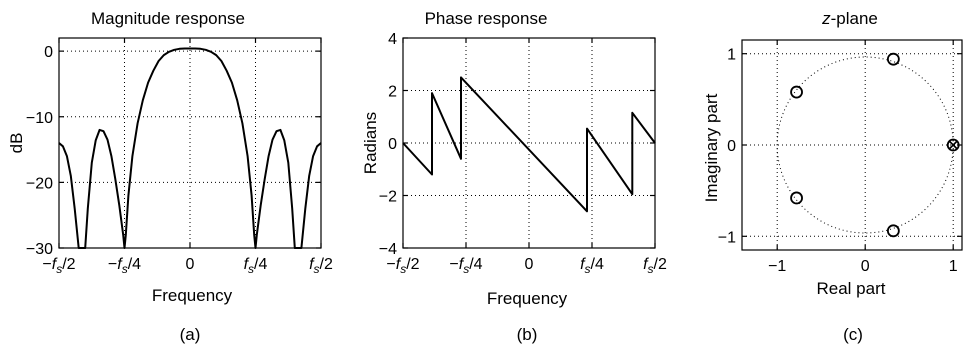  Describe the element at coordinates (190, 264) in the screenshot. I see `a-xtick-label-2: 0` at that location.